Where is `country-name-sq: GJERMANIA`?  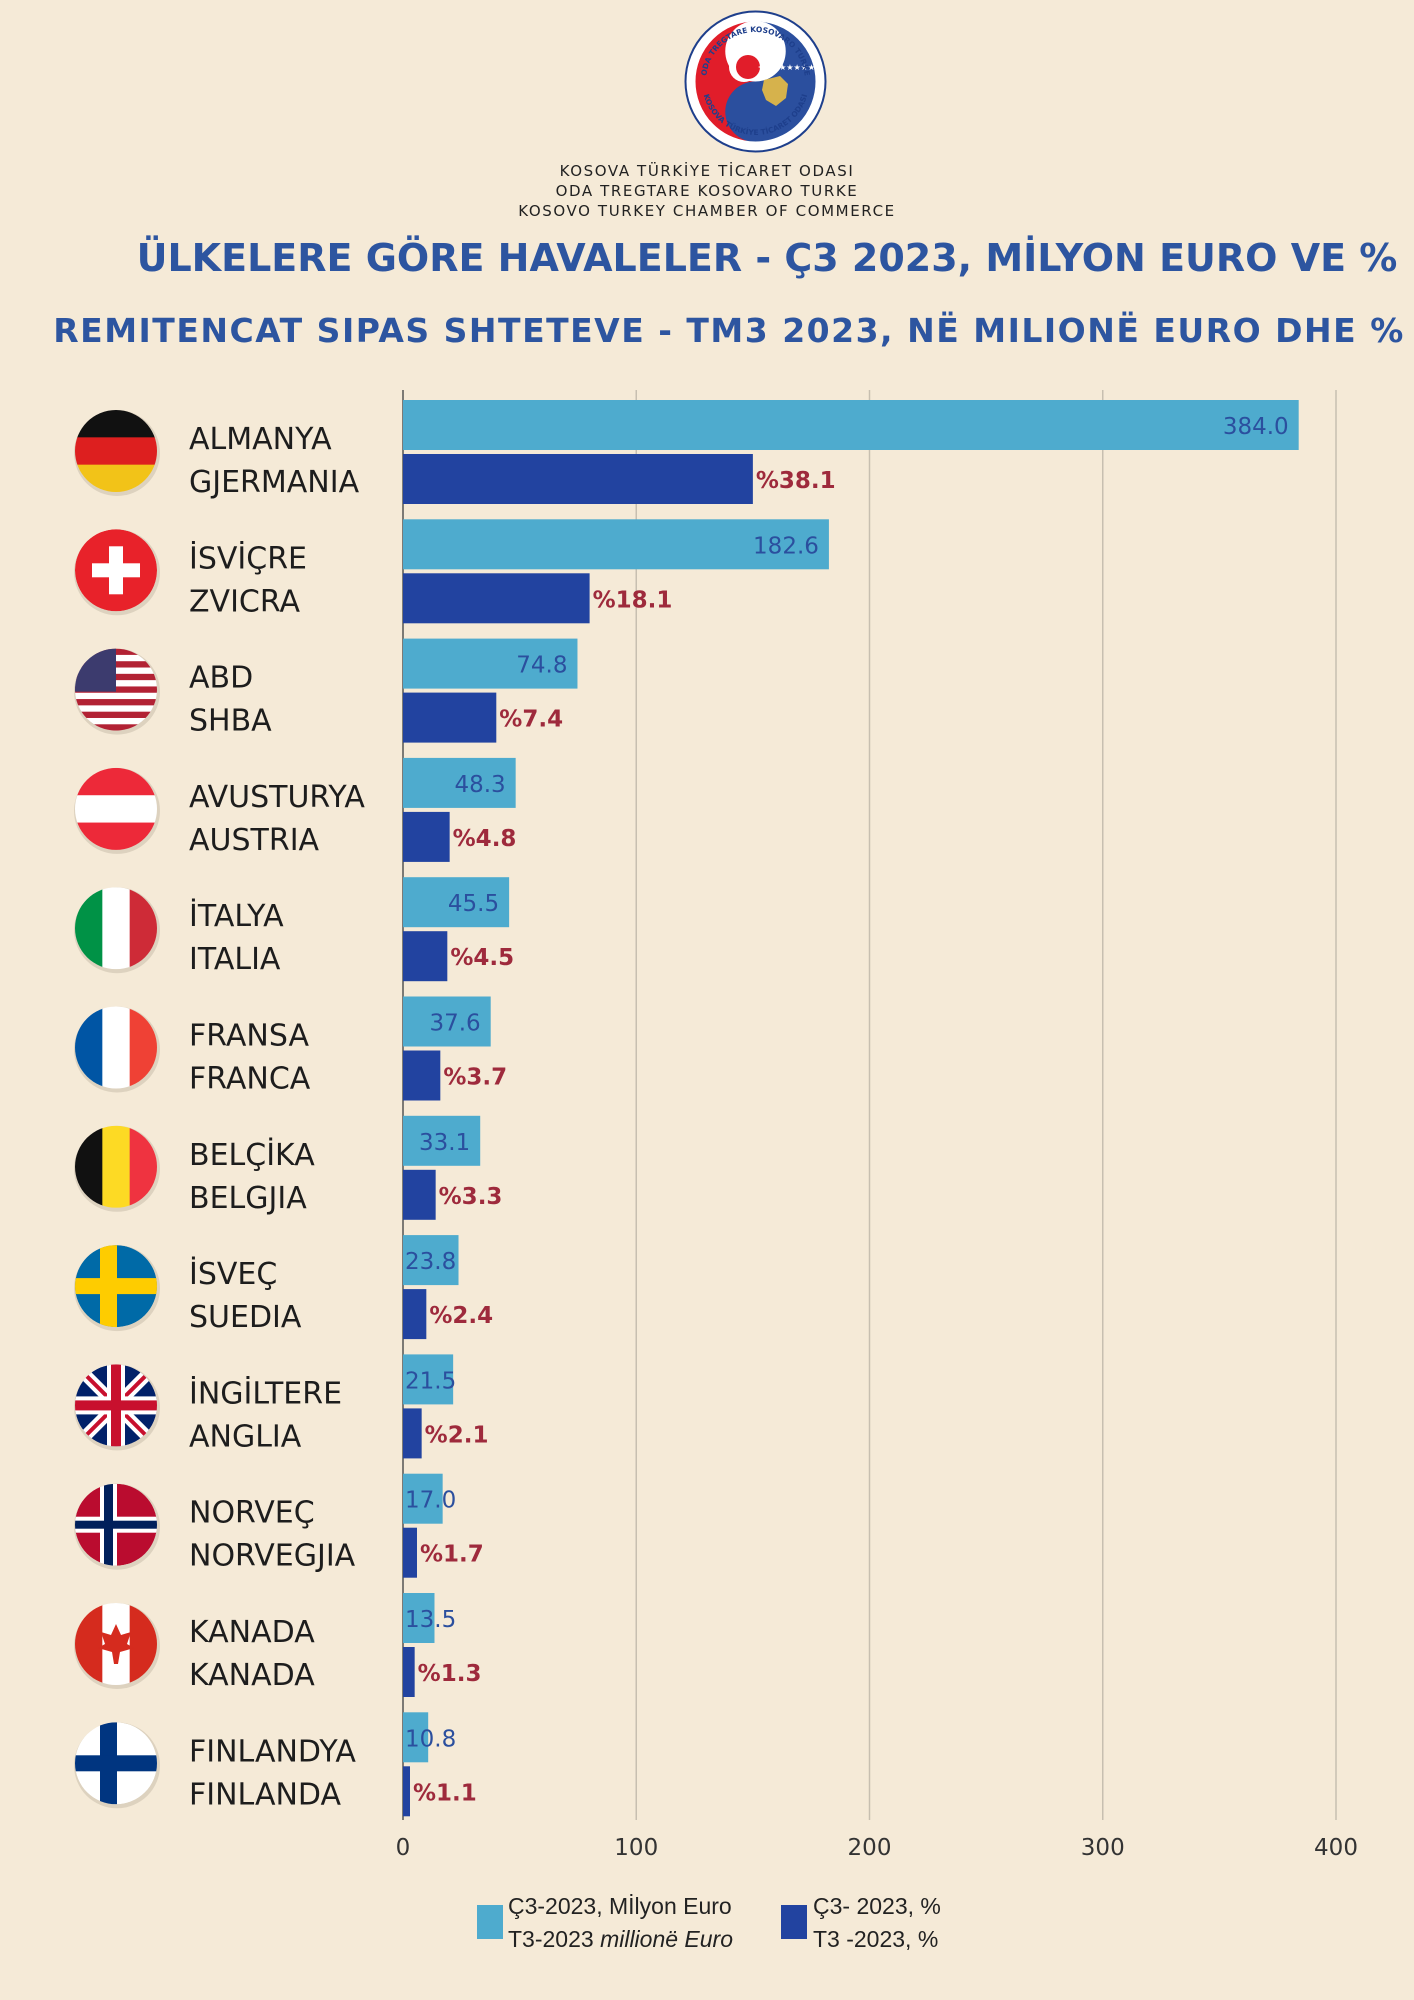 country-name-sq: GJERMANIA is located at coordinates (274, 482).